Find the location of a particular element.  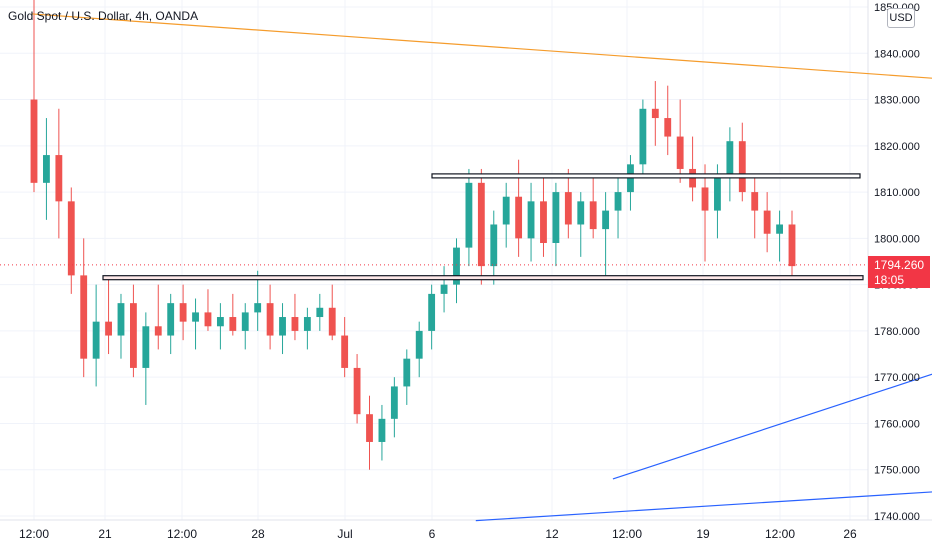

price-tick-label: 1750.000 is located at coordinates (897, 471).